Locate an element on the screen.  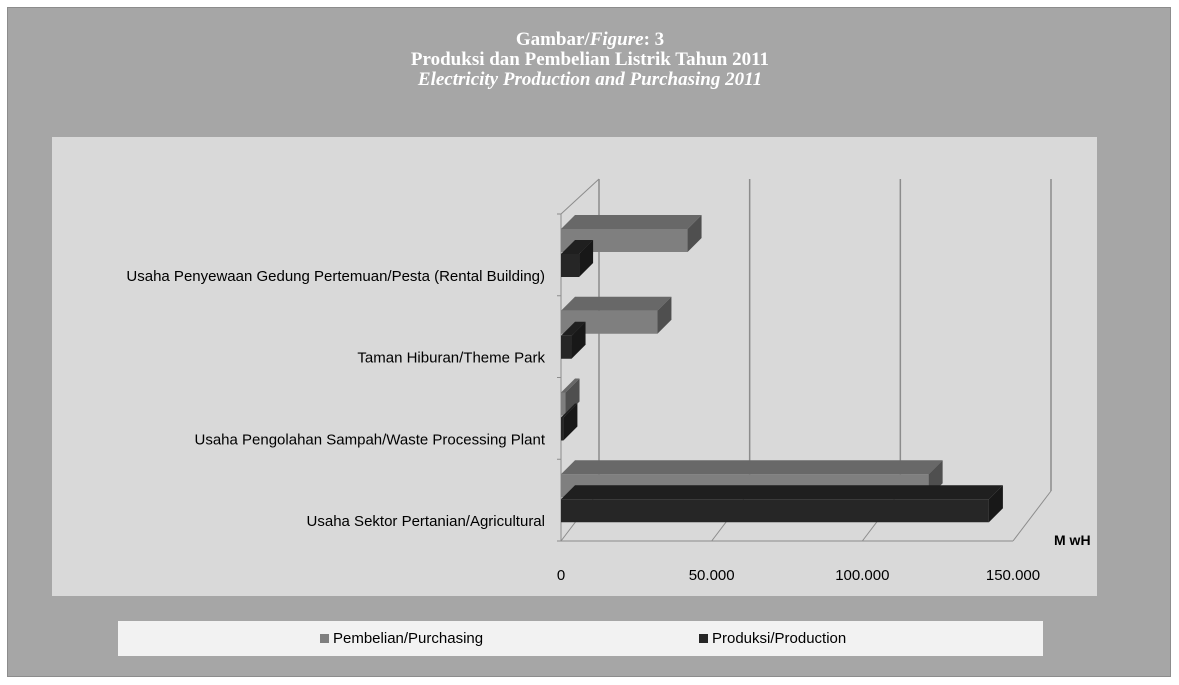
x-tick-label-0: 0 is located at coordinates (561, 575).